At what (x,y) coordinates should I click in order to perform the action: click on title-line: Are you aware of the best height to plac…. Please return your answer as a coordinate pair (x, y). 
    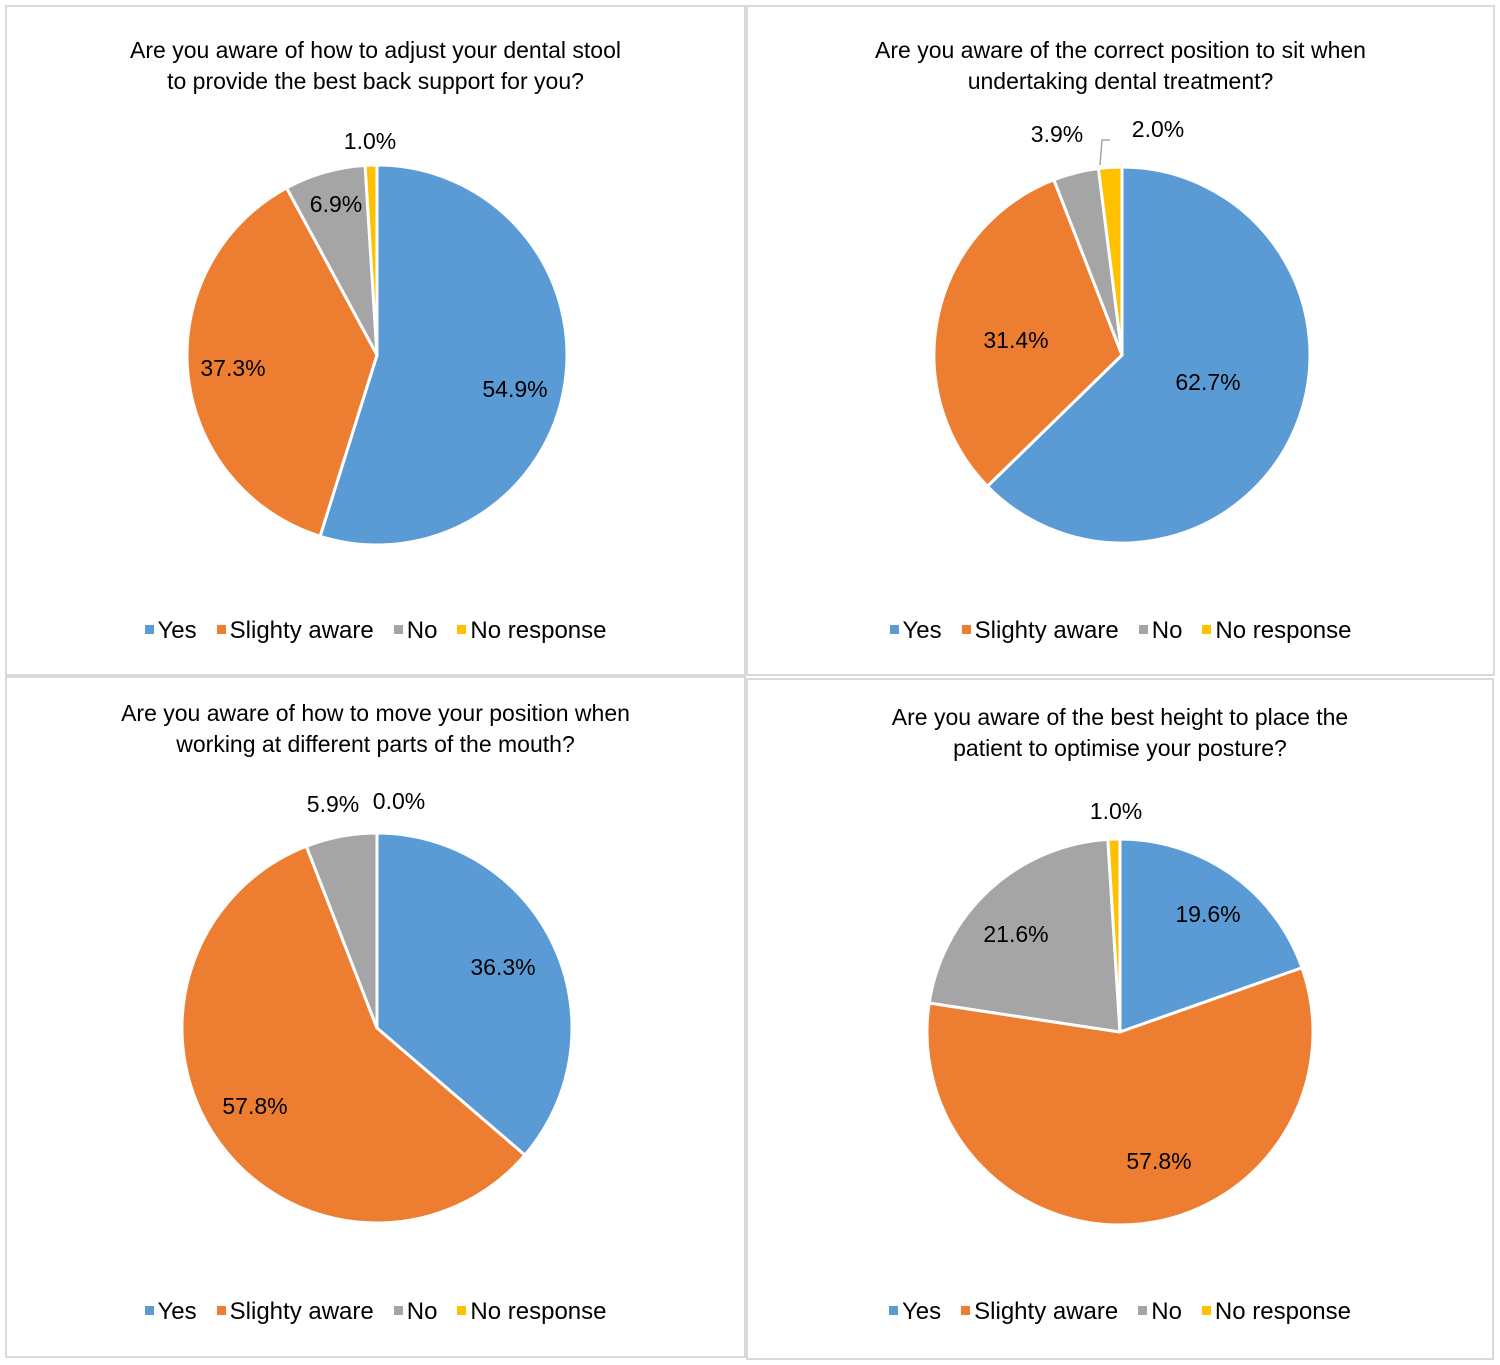
    Looking at the image, I should click on (1120, 717).